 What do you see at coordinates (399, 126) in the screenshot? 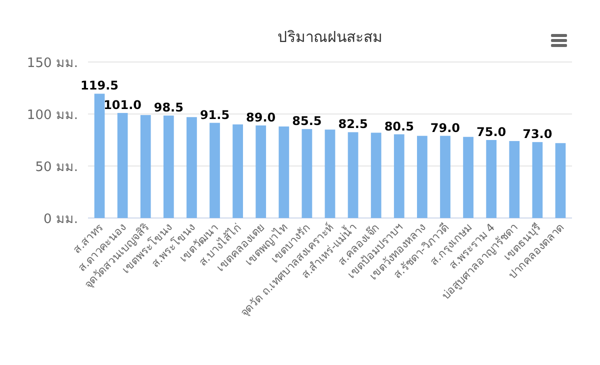
I see `data-label: 80.5` at bounding box center [399, 126].